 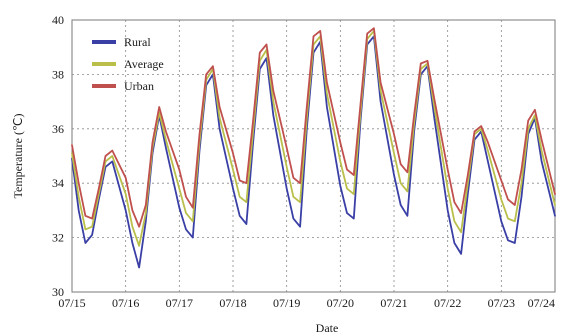 I want to click on y-tick-label: 30, so click(x=58, y=292).